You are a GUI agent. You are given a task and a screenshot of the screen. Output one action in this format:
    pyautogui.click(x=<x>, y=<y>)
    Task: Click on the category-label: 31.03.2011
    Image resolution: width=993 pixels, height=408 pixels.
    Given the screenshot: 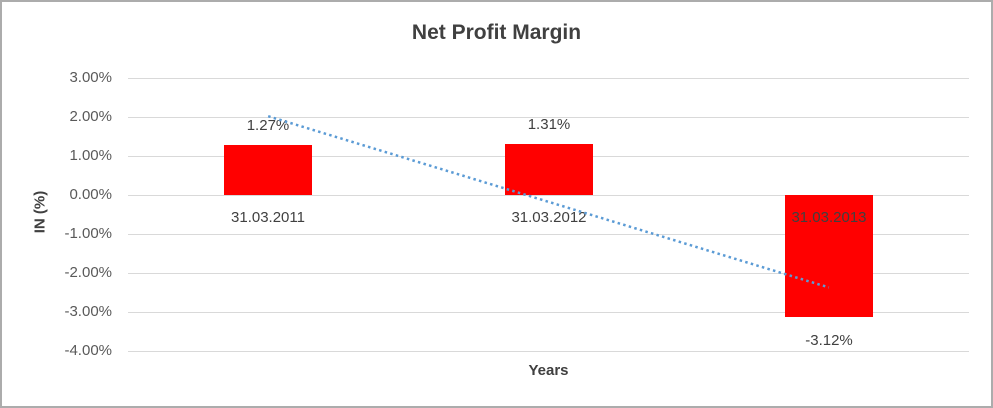 What is the action you would take?
    pyautogui.click(x=268, y=217)
    